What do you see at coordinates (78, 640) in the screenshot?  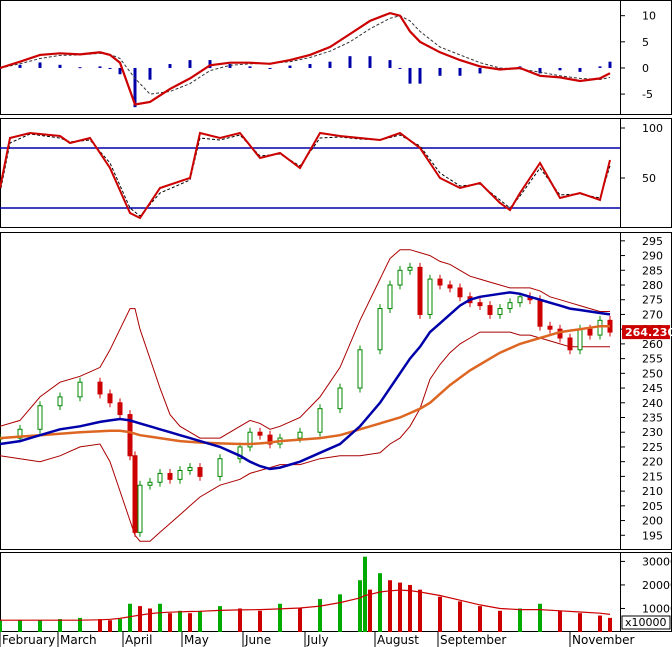 I see `month-label: March` at bounding box center [78, 640].